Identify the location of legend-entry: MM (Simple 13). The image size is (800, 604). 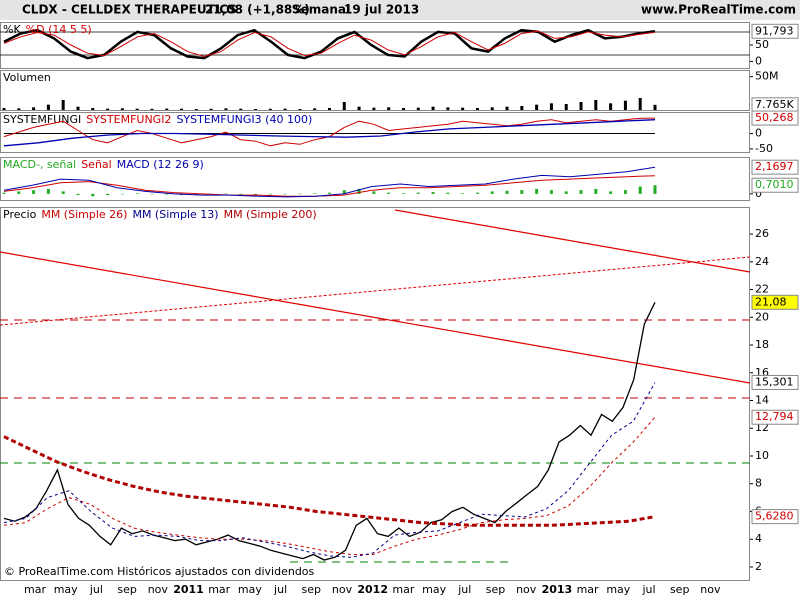
(175, 214).